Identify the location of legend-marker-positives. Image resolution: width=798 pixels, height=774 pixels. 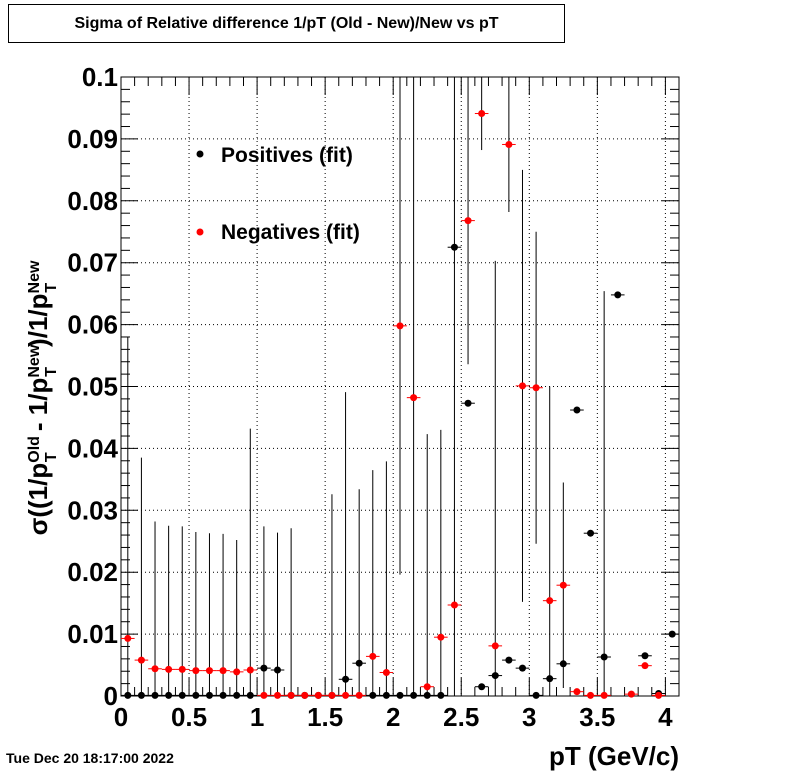
(200, 154).